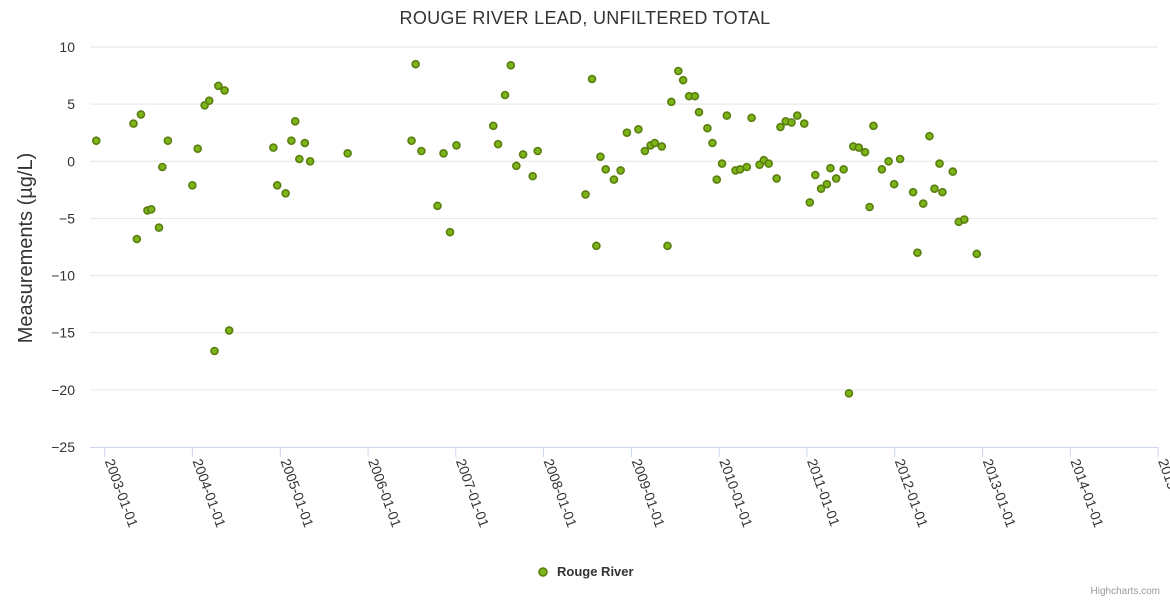 The width and height of the screenshot is (1170, 600). I want to click on legend: Rouge River, so click(586, 571).